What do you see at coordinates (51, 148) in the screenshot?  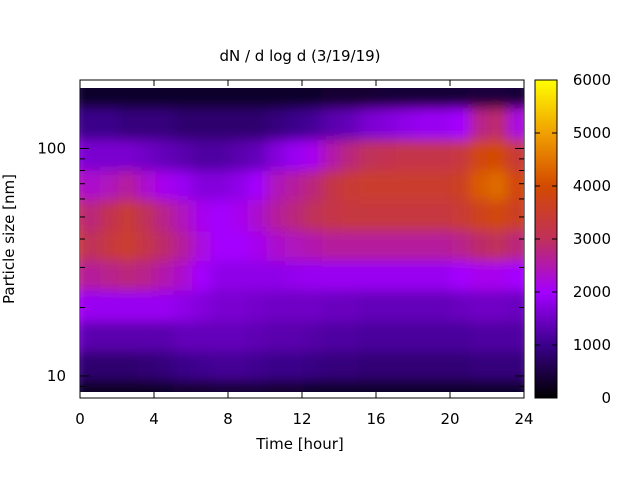 I see `y-tick-label: 100` at bounding box center [51, 148].